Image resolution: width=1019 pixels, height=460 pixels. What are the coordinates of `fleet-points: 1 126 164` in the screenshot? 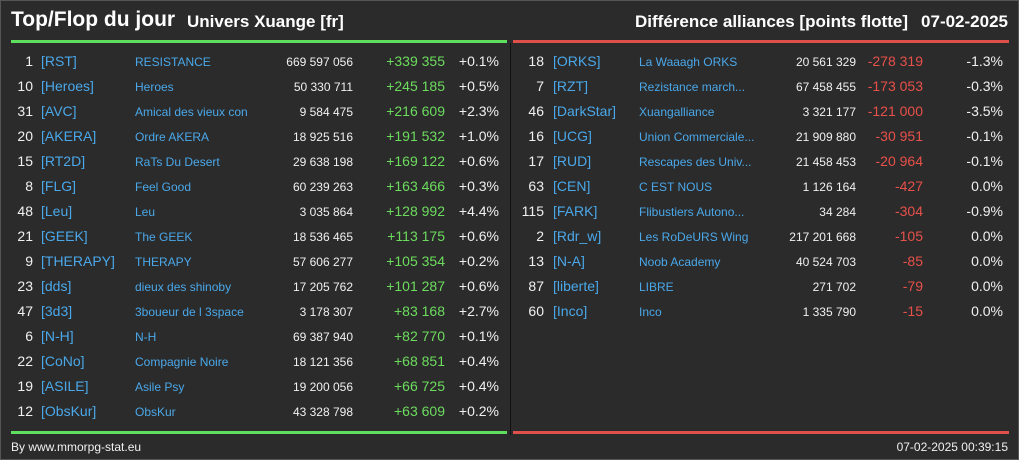 It's located at (829, 187).